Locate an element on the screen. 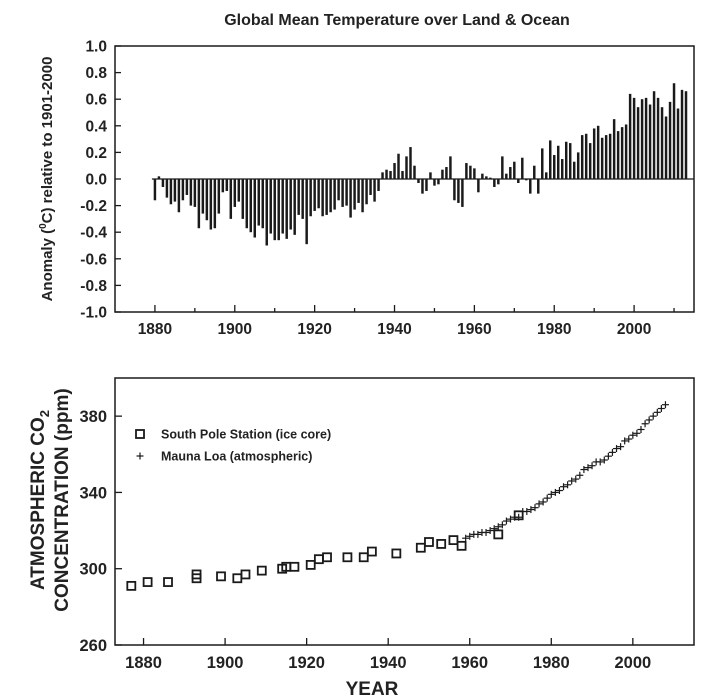 The height and width of the screenshot is (698, 702). legend-label: Mauna Loa (atmospheric) is located at coordinates (236, 457).